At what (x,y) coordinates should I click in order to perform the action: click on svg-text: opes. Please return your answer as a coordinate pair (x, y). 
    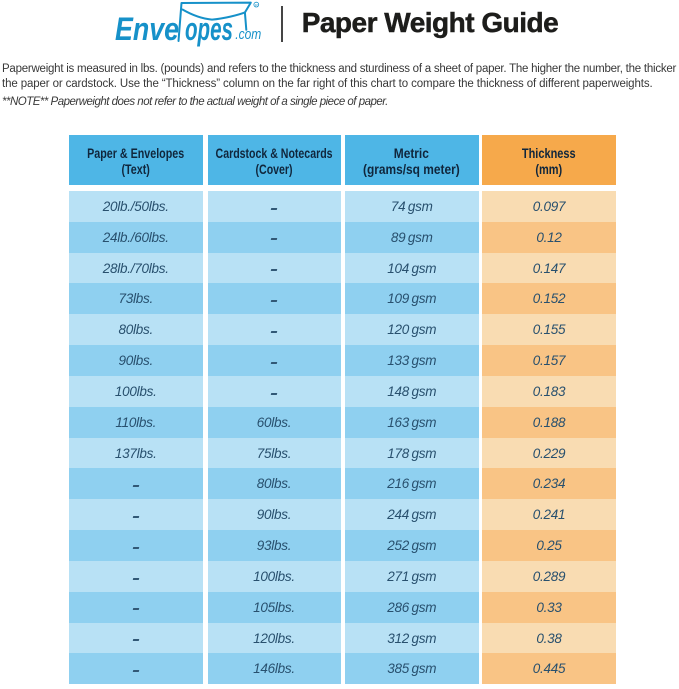
    Looking at the image, I should click on (209, 29).